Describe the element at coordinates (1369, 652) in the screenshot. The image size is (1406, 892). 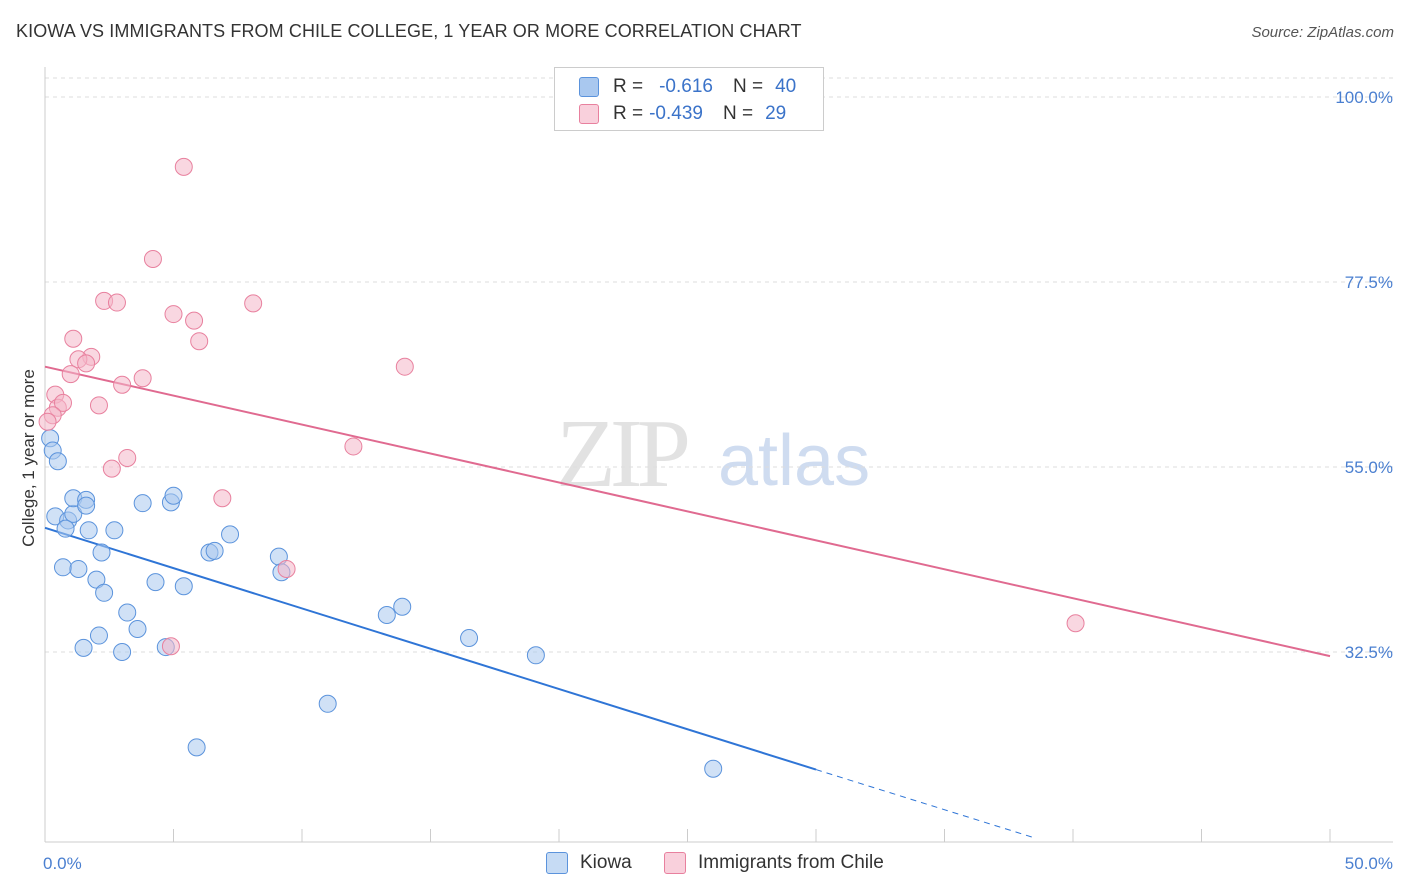
I see `y-tick-label-0: 32.5%` at that location.